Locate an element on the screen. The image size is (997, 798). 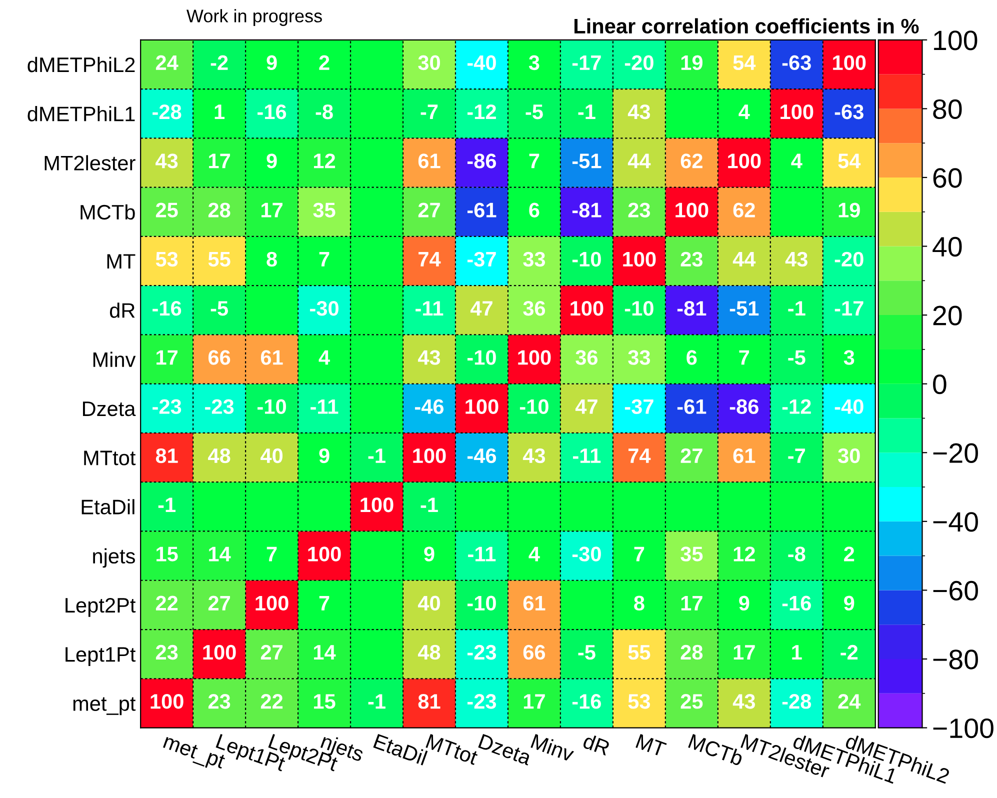
color-bar-label: −80 is located at coordinates (955, 660).